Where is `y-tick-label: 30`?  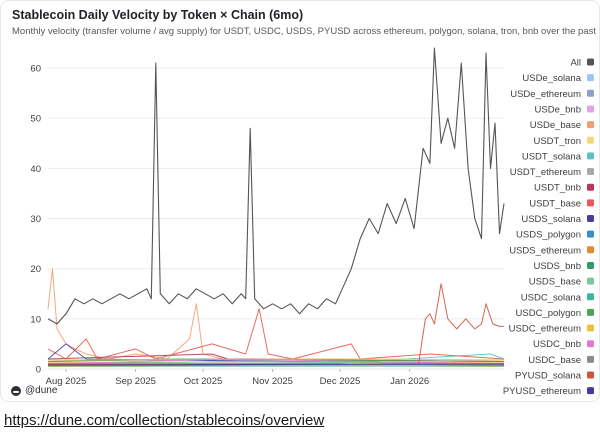
y-tick-label: 30 is located at coordinates (35, 219).